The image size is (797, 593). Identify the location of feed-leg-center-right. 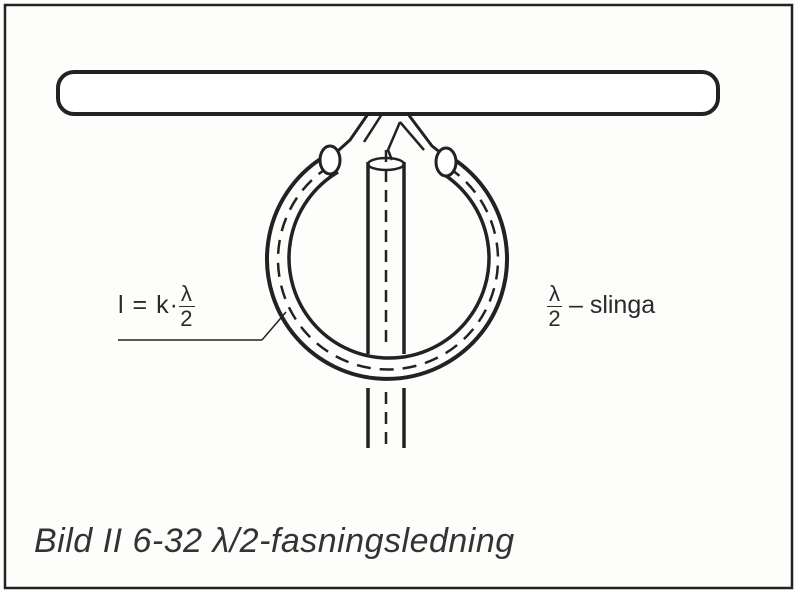
(412, 136).